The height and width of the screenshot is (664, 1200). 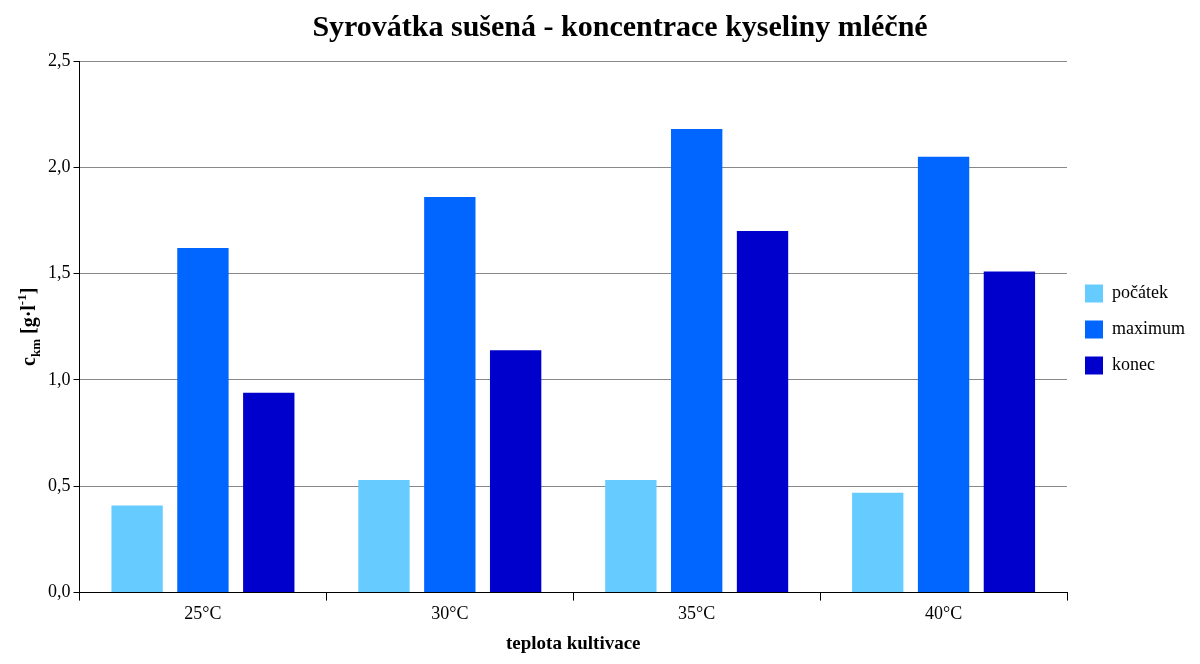 I want to click on x-tick-label: 30°C, so click(x=450, y=613).